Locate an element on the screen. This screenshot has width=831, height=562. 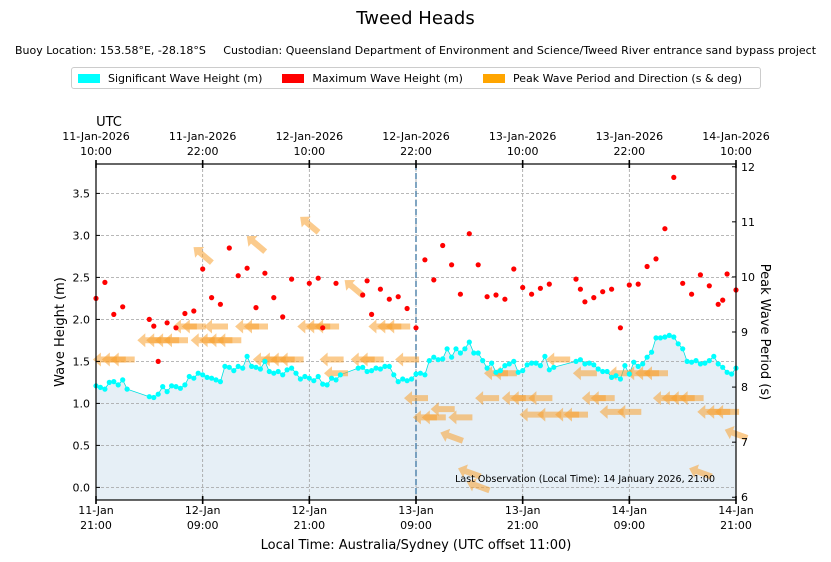
y-tick-label: 1.5 is located at coordinates (82, 361).